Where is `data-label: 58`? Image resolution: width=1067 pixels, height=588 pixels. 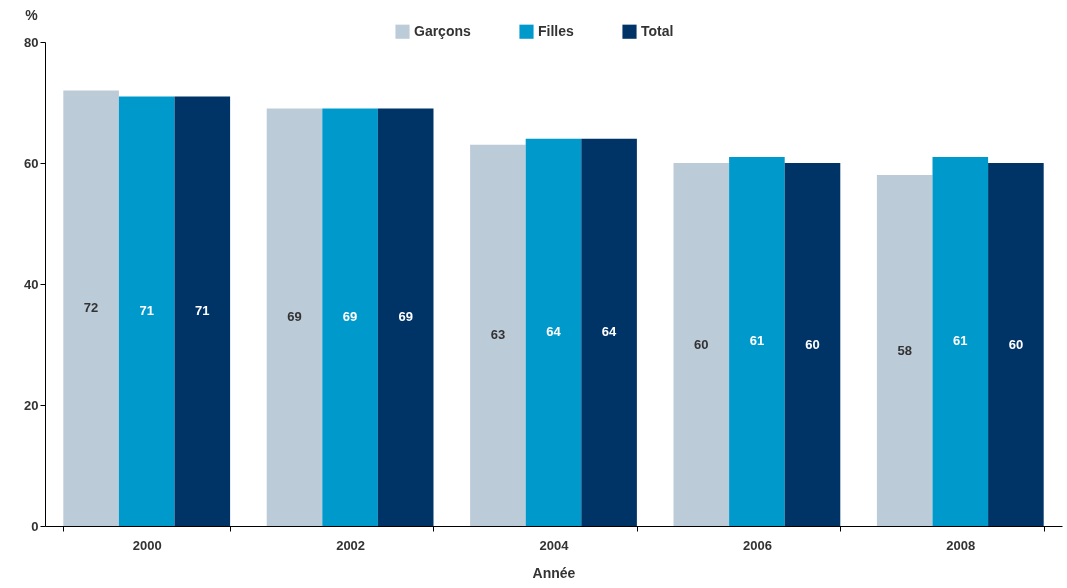 data-label: 58 is located at coordinates (904, 350).